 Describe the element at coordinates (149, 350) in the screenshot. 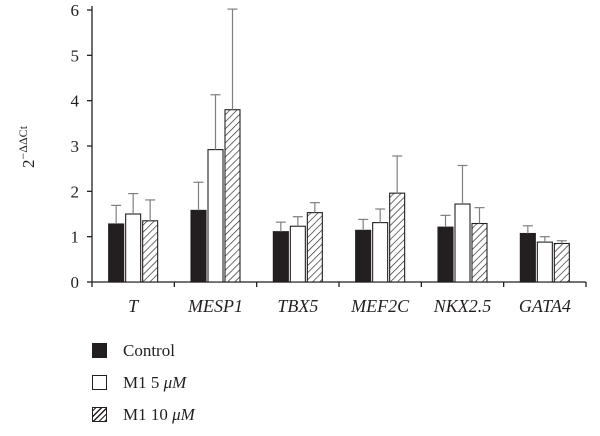

I see `legend-label-control: Control` at that location.